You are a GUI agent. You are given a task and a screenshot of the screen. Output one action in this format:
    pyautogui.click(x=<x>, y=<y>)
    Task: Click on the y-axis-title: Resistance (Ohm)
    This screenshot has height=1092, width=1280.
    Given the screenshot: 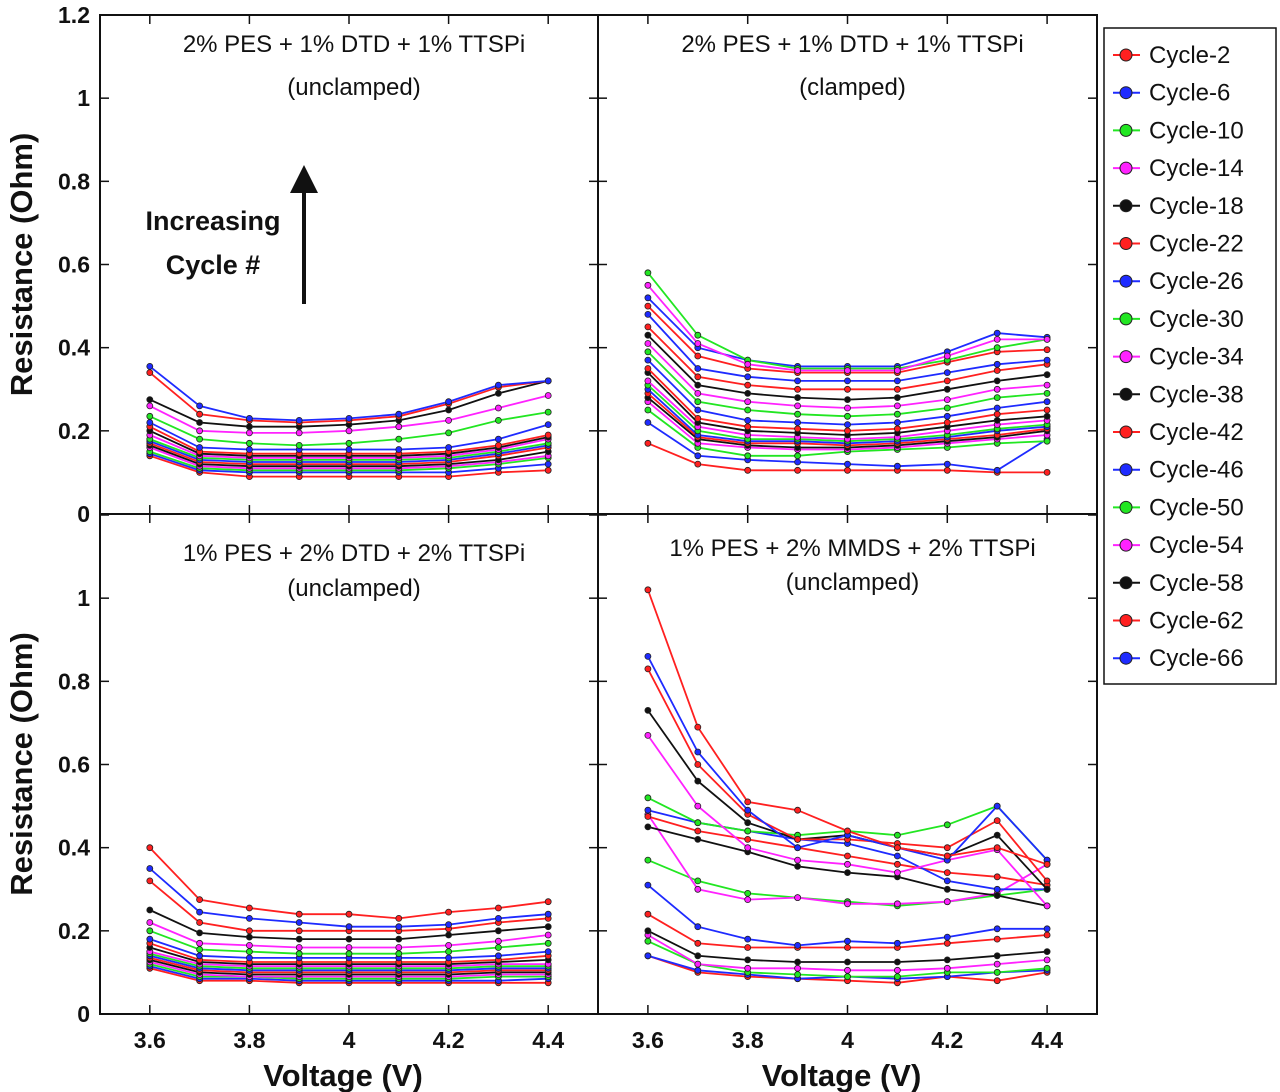 What is the action you would take?
    pyautogui.click(x=21, y=265)
    